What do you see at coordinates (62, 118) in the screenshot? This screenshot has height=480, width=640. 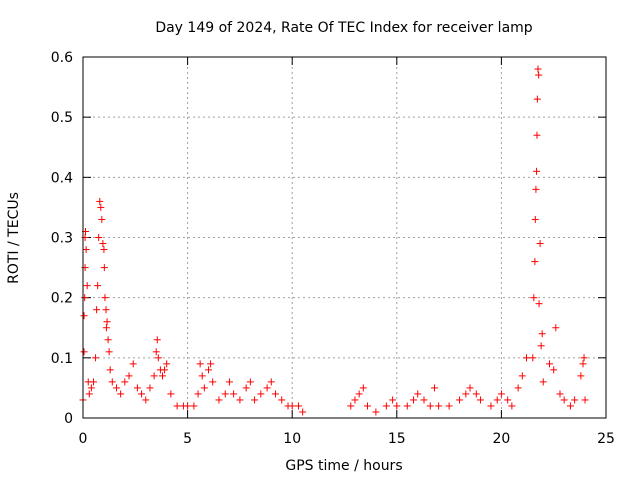 I see `y-tick-label: 0.5` at bounding box center [62, 118].